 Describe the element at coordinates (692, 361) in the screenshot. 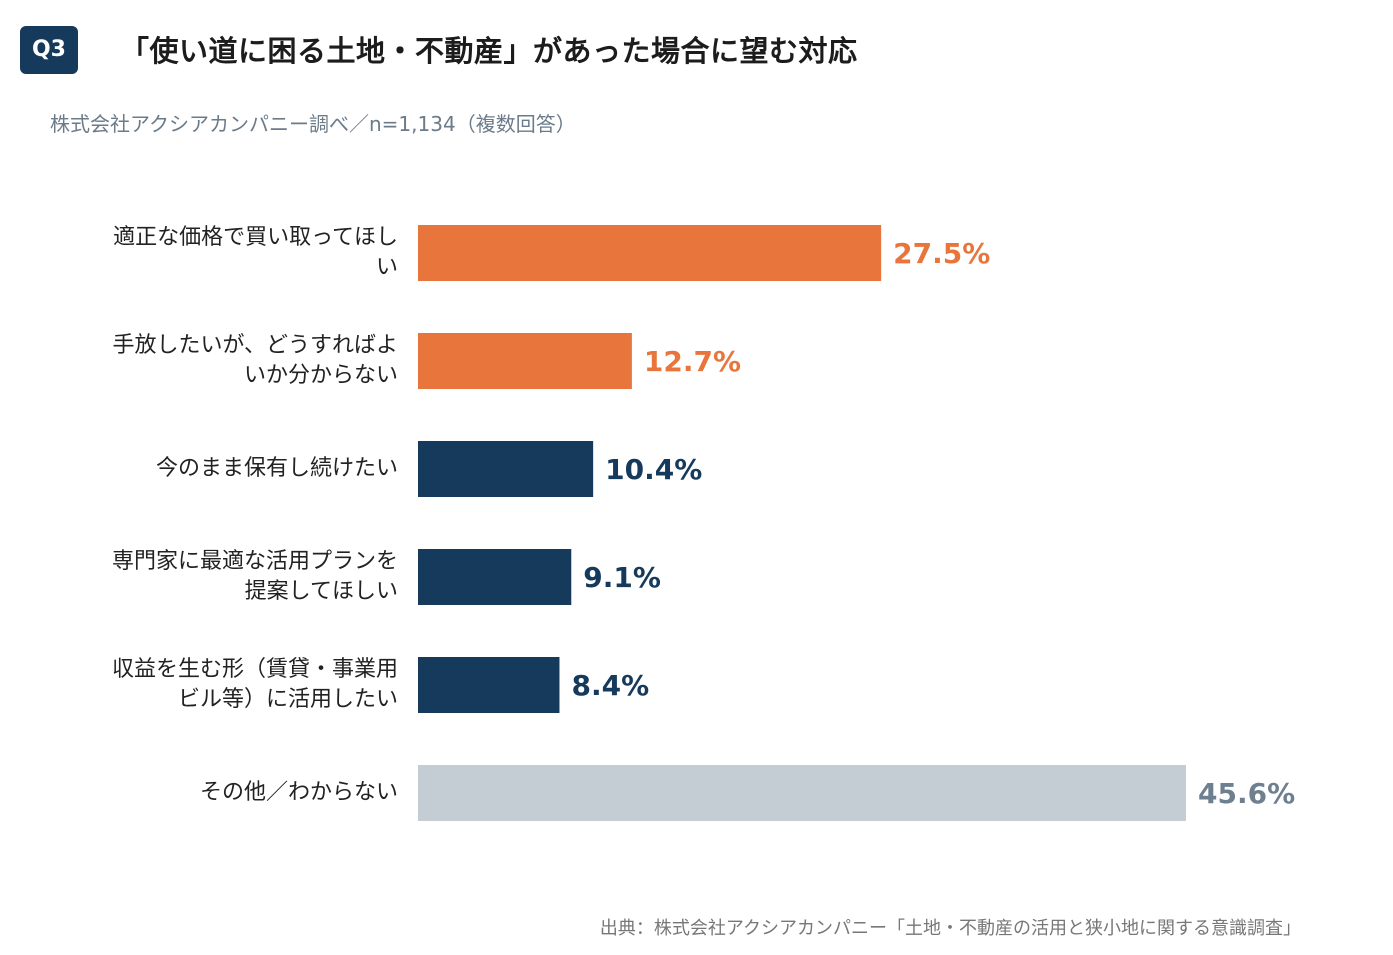

I see `value-label-1: 12.7%` at that location.